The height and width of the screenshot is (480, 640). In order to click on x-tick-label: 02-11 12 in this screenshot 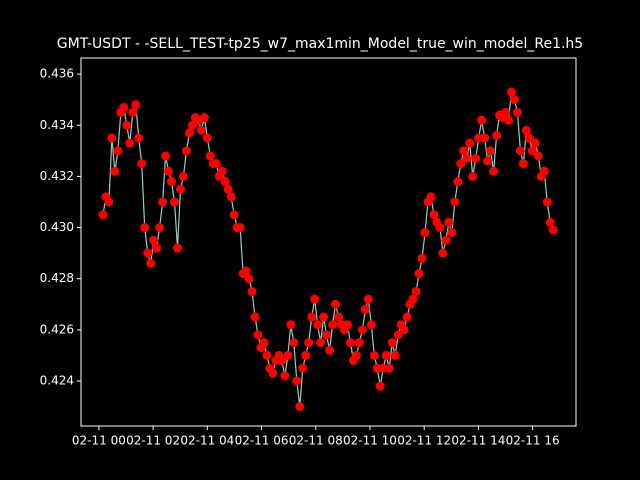, I will do `click(424, 441)`.